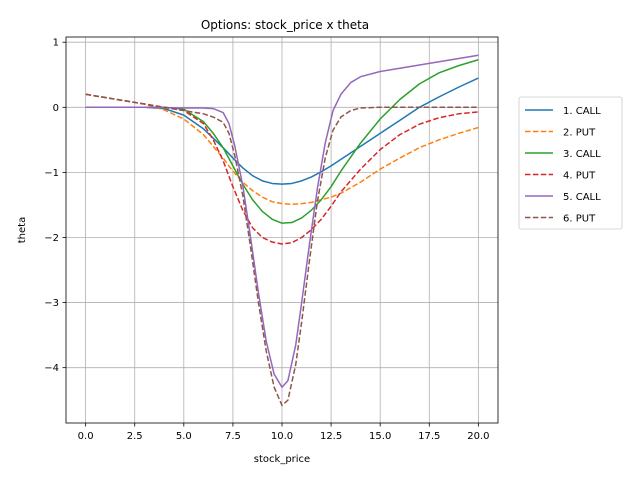  What do you see at coordinates (582, 111) in the screenshot?
I see `legend-label-1: 1. CALL` at bounding box center [582, 111].